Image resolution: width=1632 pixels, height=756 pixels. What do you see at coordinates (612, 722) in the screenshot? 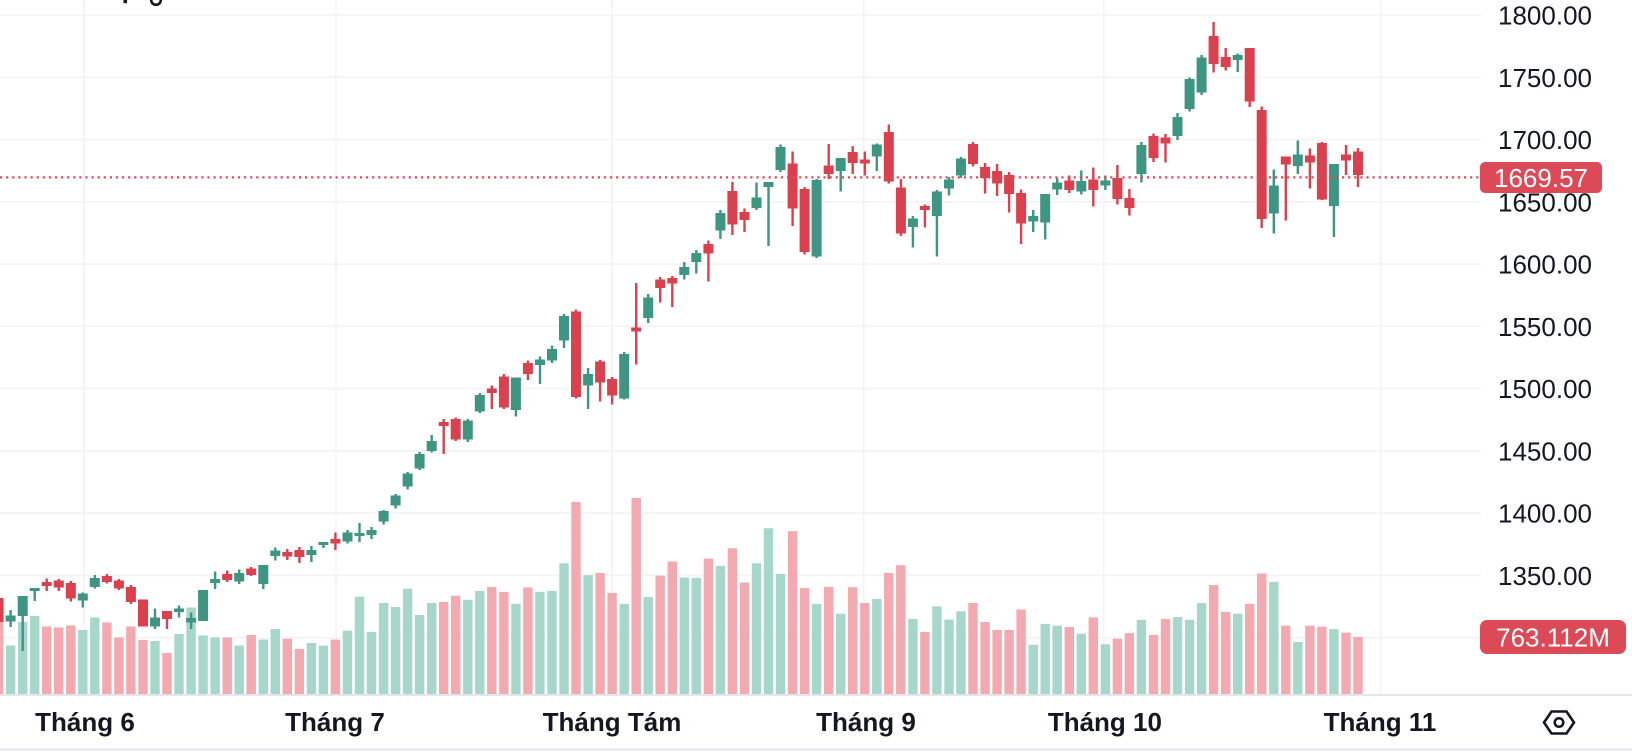
I see `svg-text: Tháng Tám` at bounding box center [612, 722].